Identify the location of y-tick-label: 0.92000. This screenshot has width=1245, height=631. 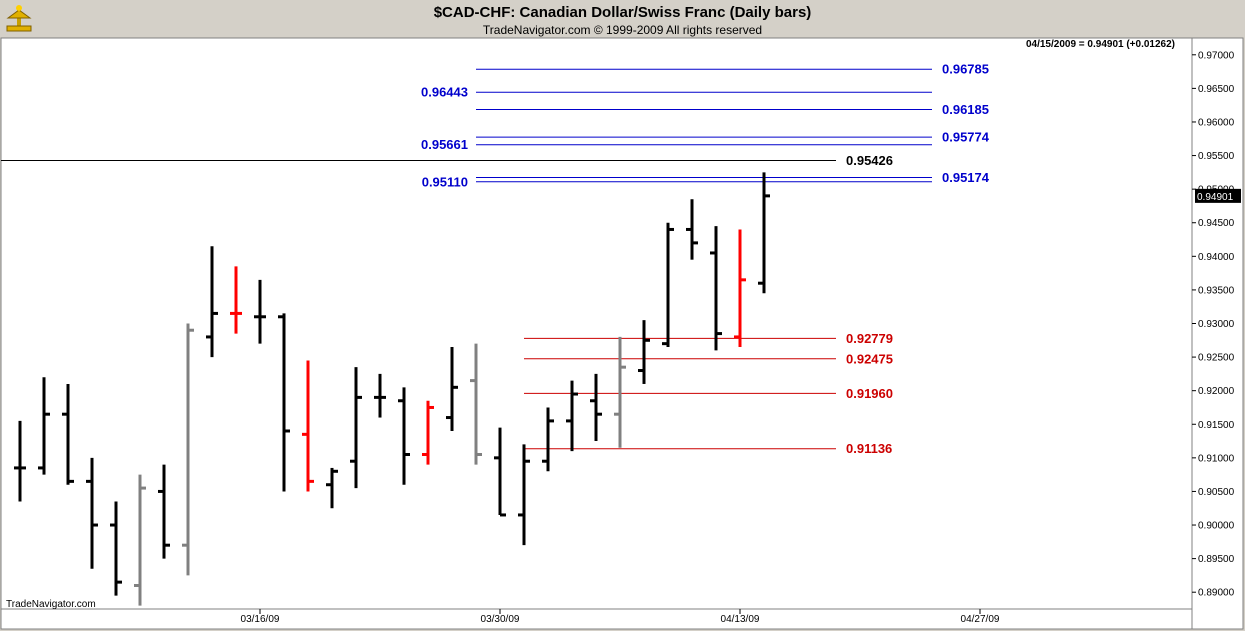
(1216, 391).